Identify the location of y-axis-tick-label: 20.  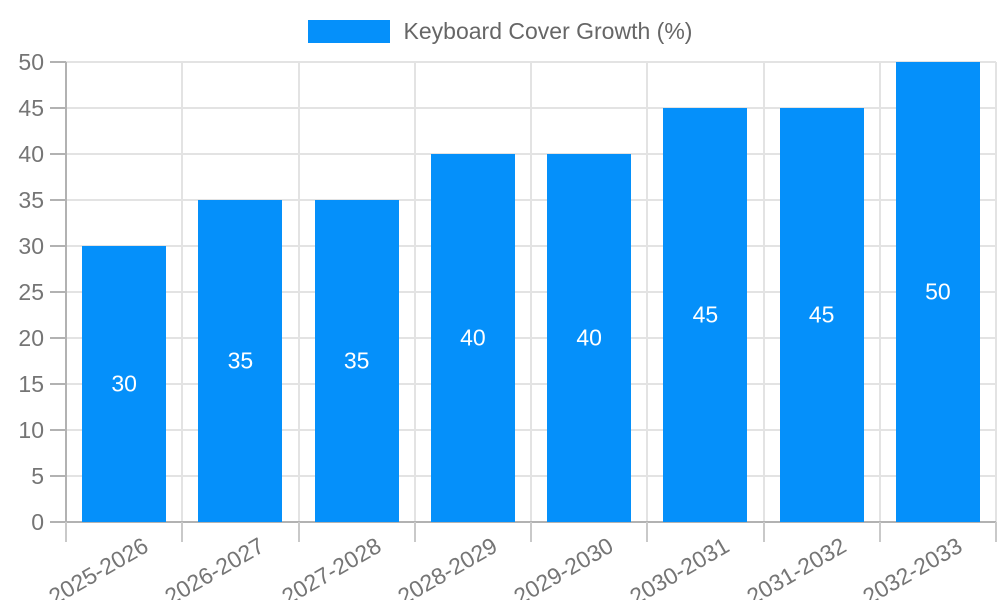
(31, 338).